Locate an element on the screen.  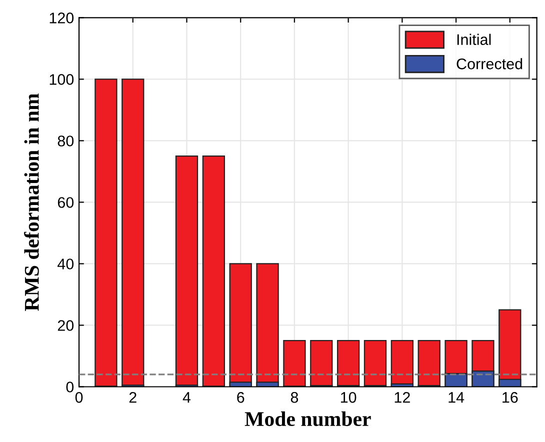
y-tick-label: 0 is located at coordinates (70, 387).